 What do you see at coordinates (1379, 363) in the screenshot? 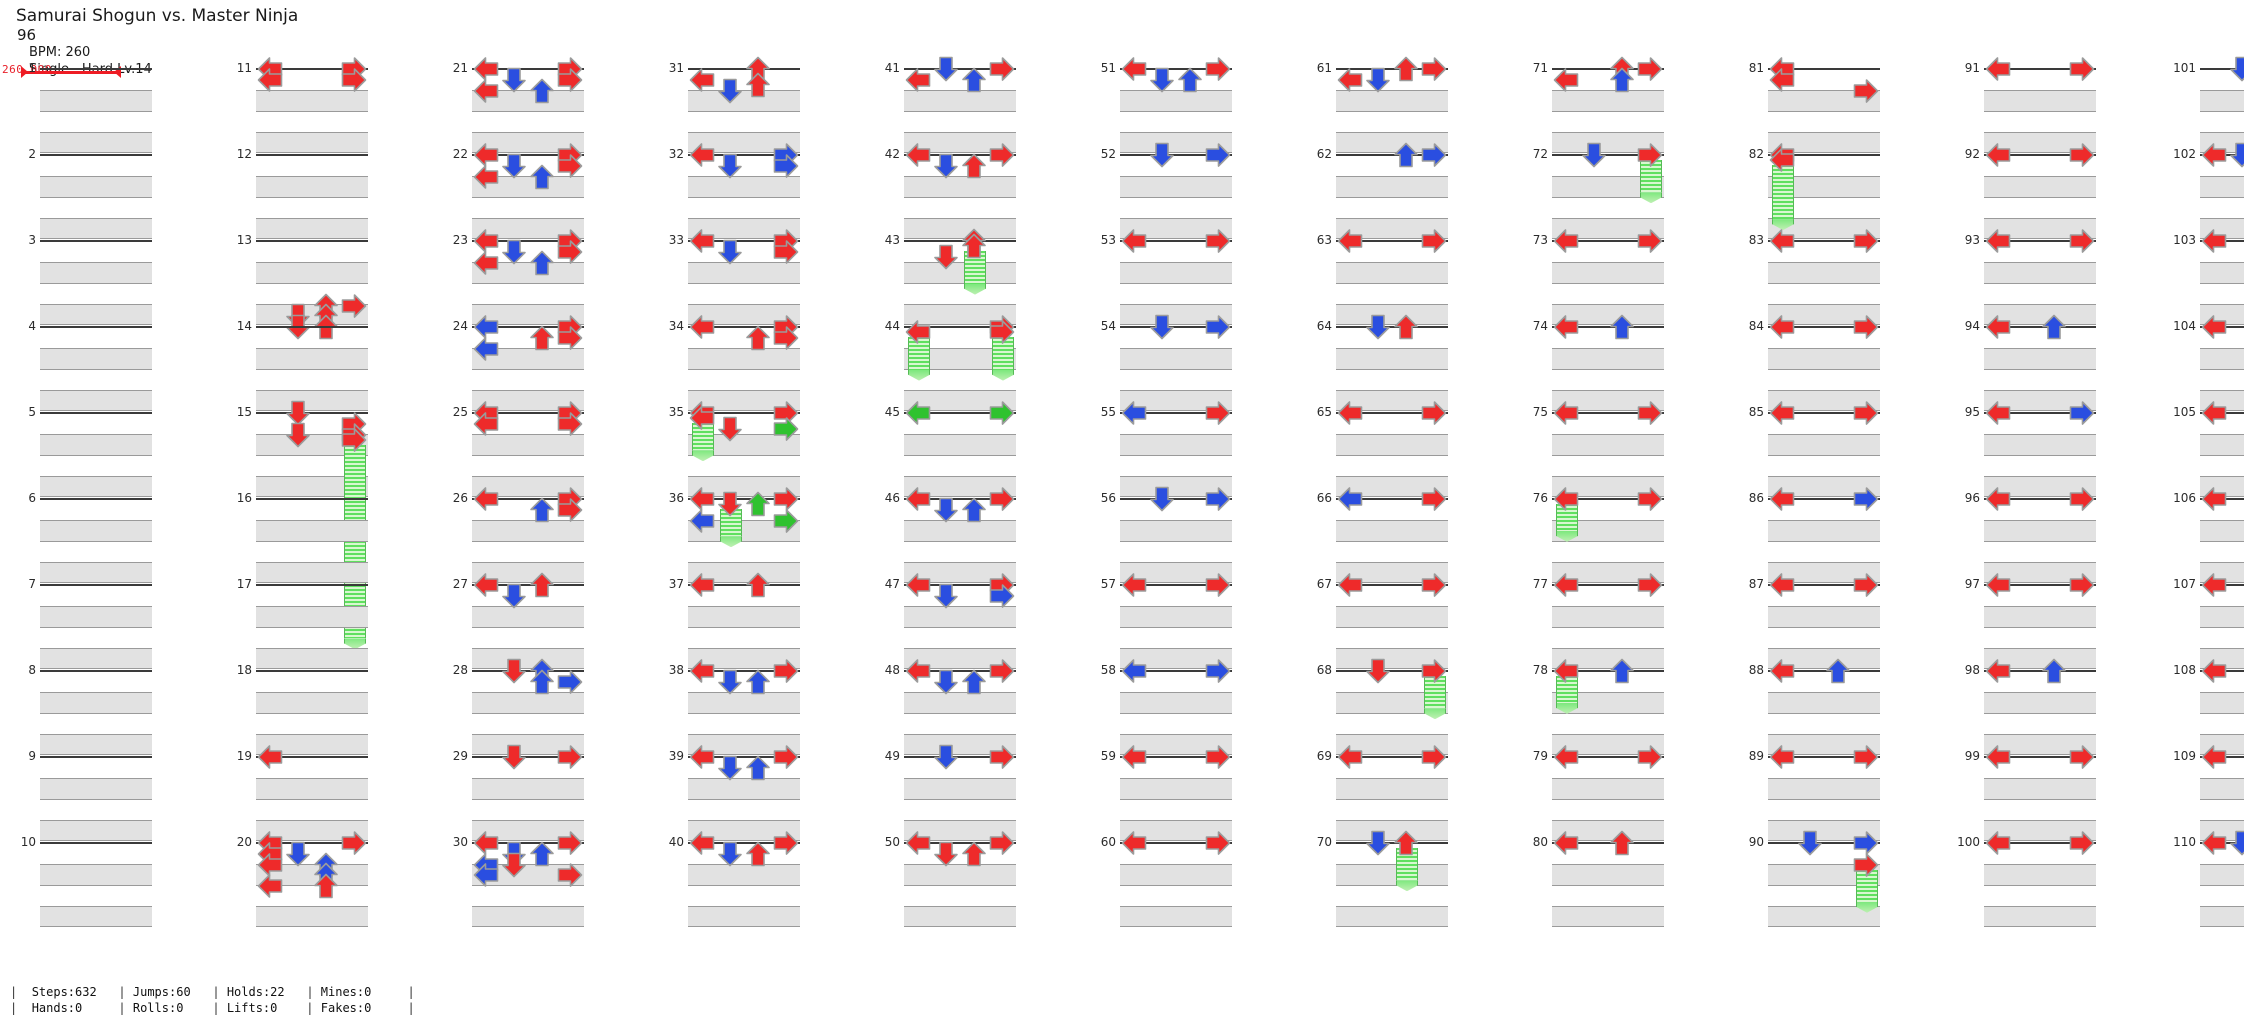
I see `measure: 64` at bounding box center [1379, 363].